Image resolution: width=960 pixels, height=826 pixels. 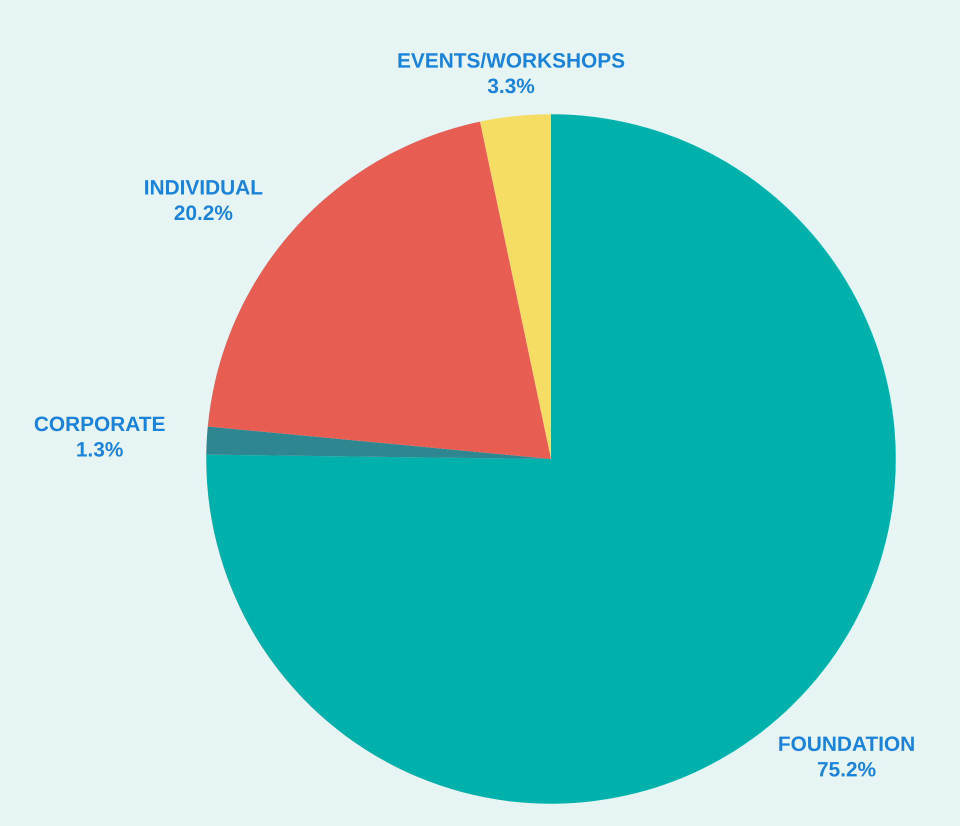 I want to click on slice-label: CORPORATE, so click(x=99, y=424).